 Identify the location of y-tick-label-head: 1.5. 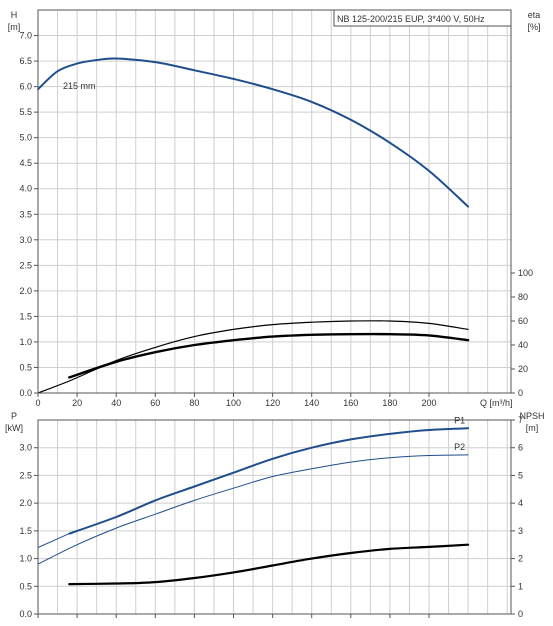
(25, 316).